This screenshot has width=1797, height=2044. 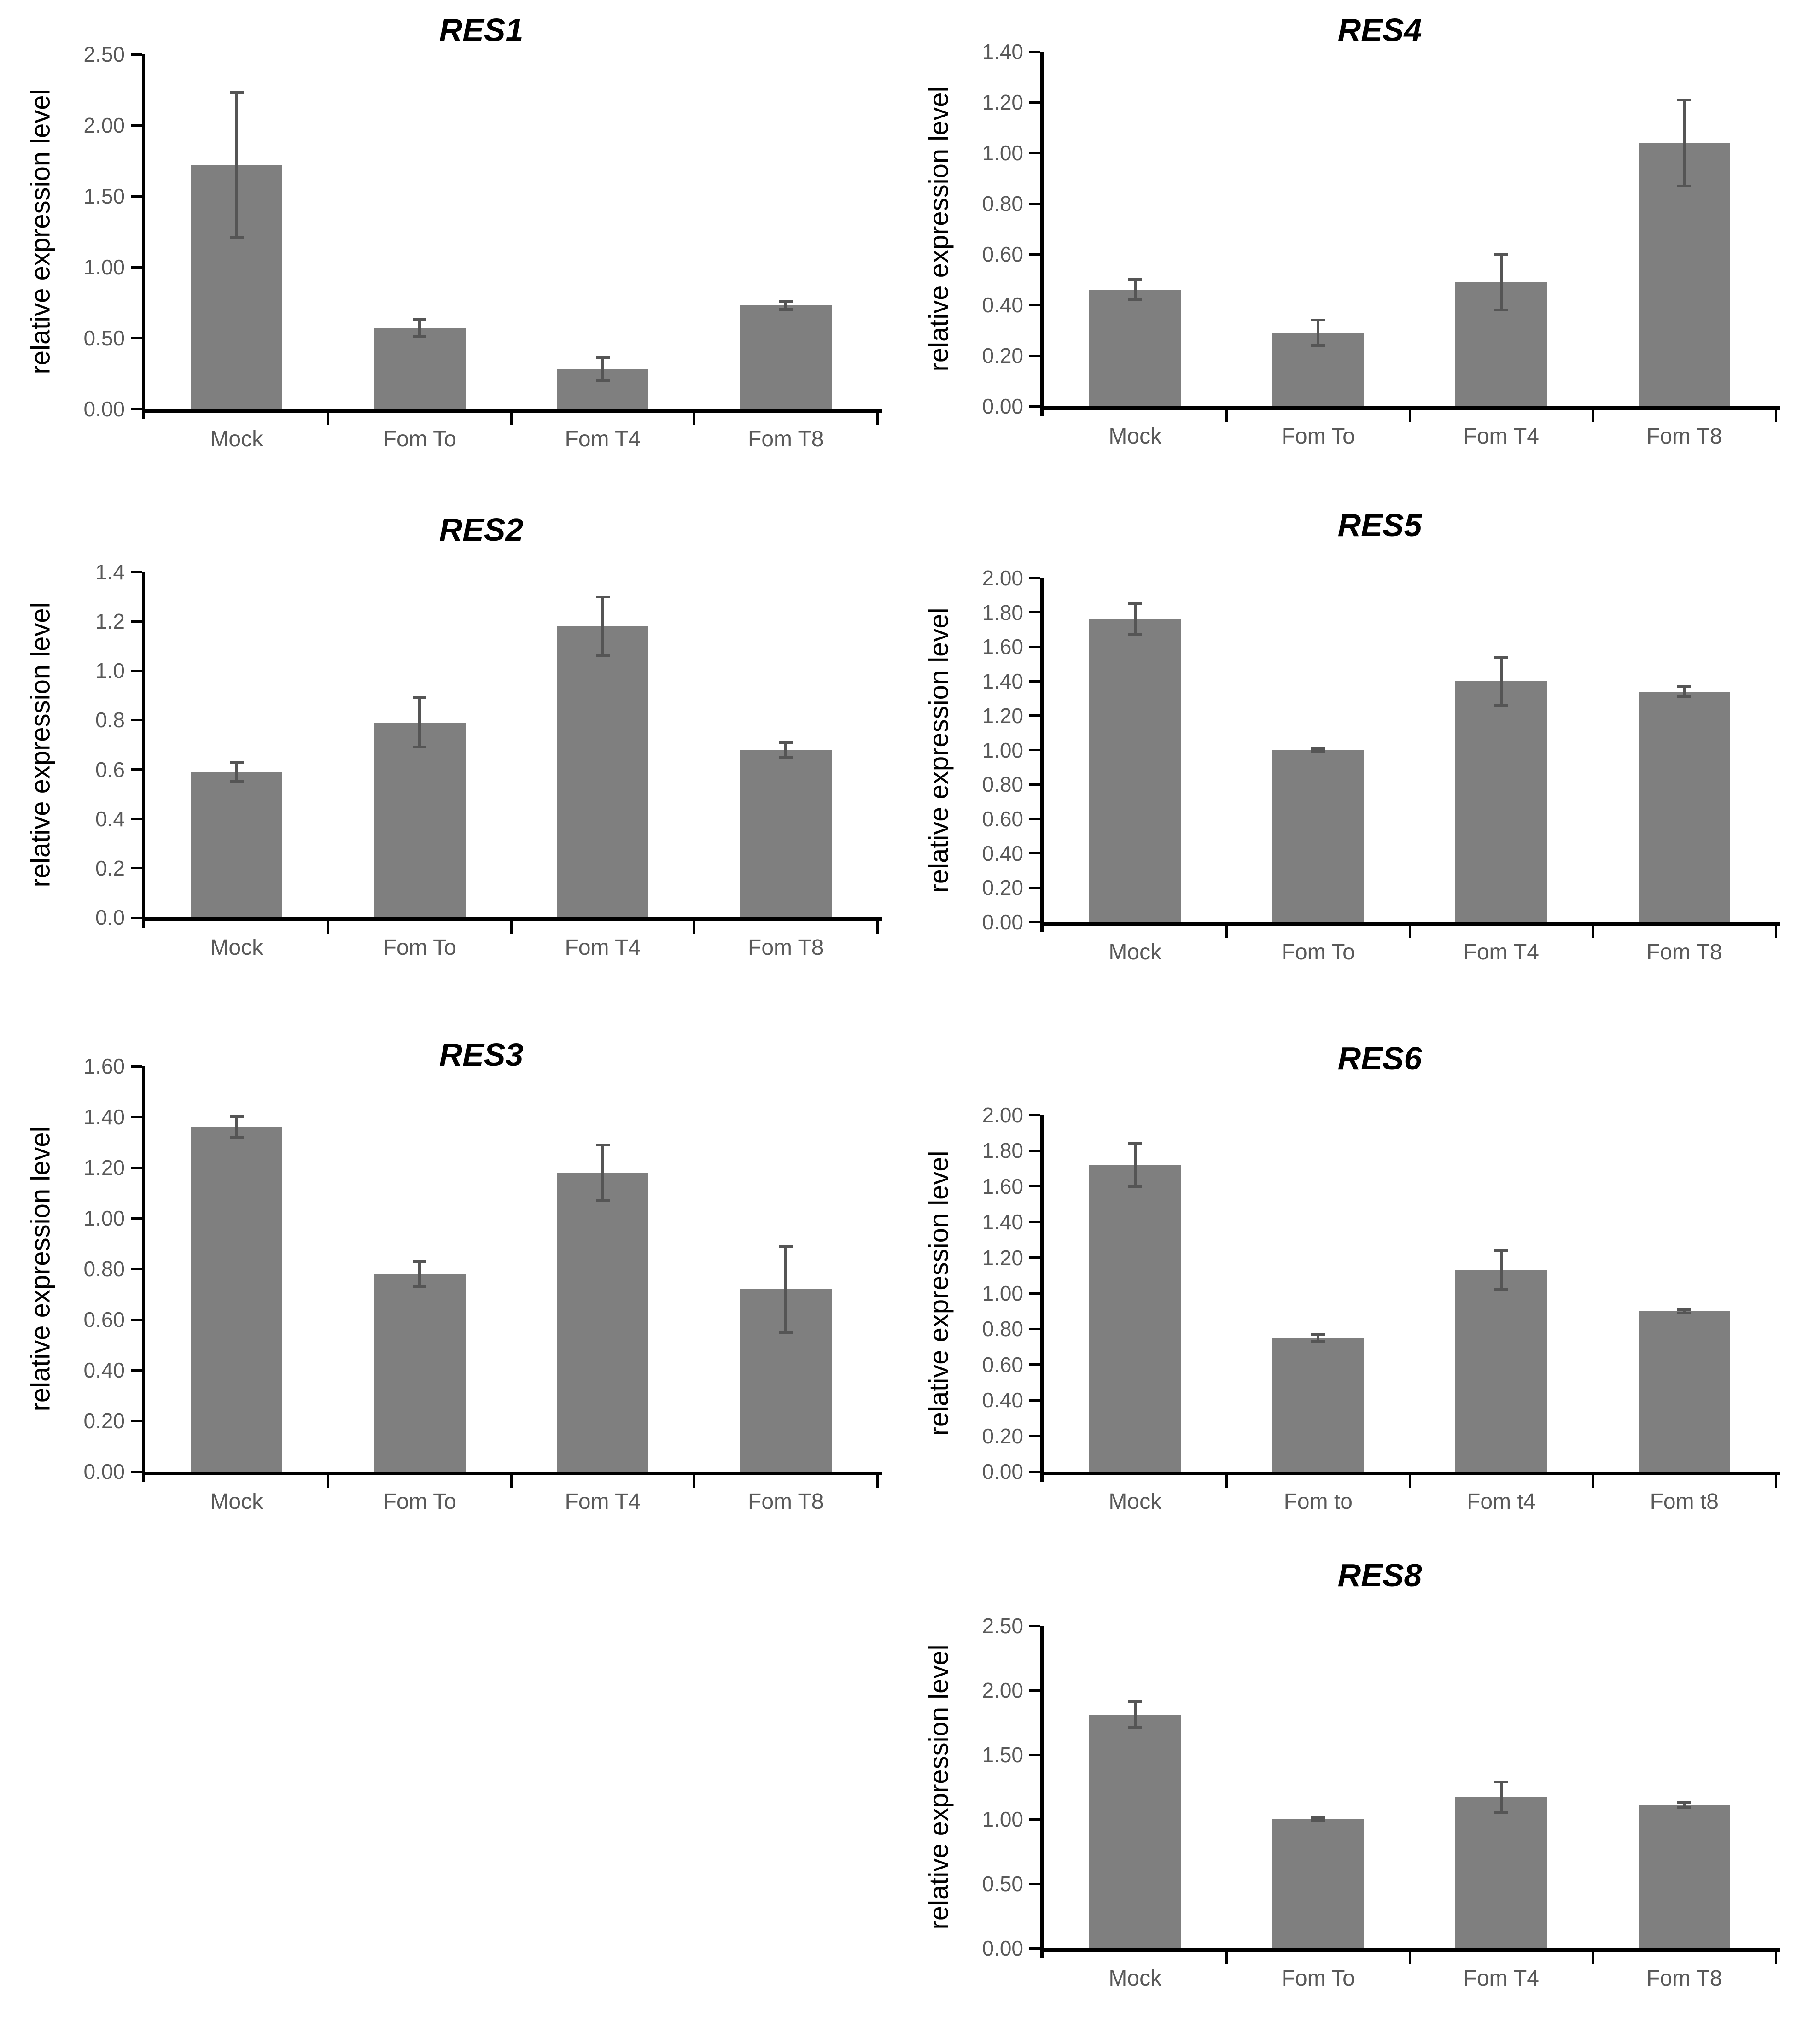 I want to click on empty-cell, so click(x=449, y=1782).